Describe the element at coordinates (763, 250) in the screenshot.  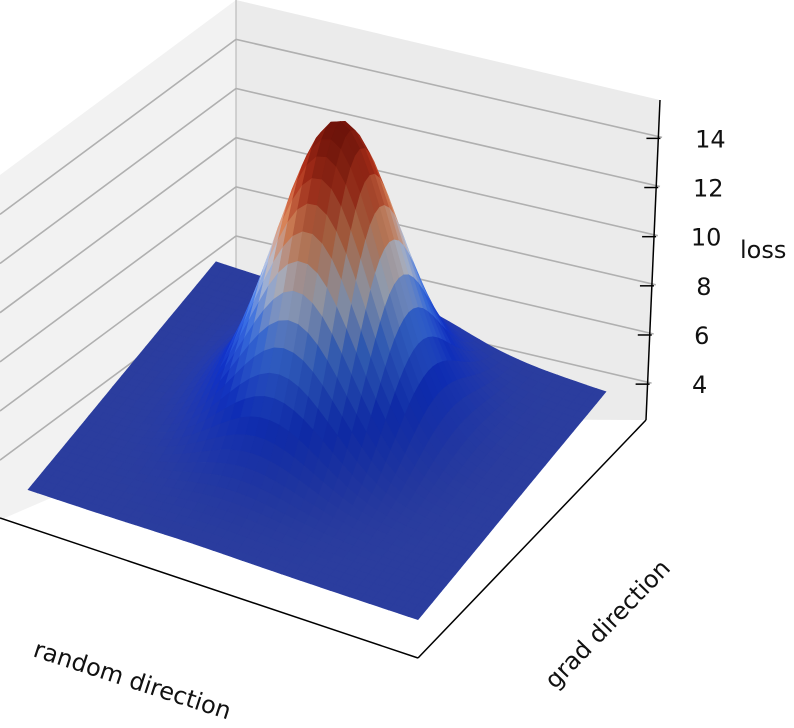
I see `z-axis-label: loss` at that location.